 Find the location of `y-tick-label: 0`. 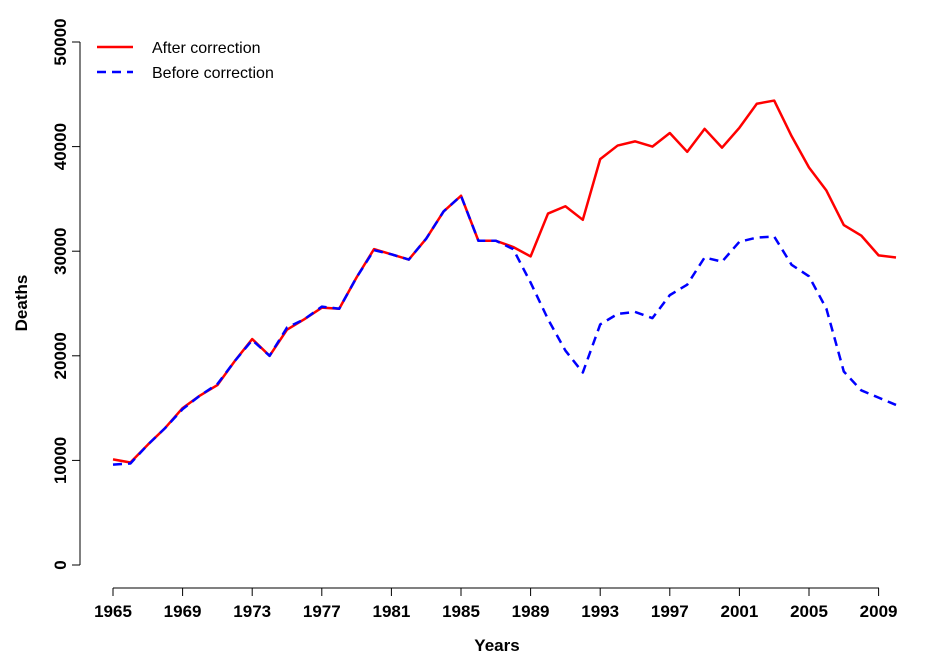

y-tick-label: 0 is located at coordinates (60, 564).